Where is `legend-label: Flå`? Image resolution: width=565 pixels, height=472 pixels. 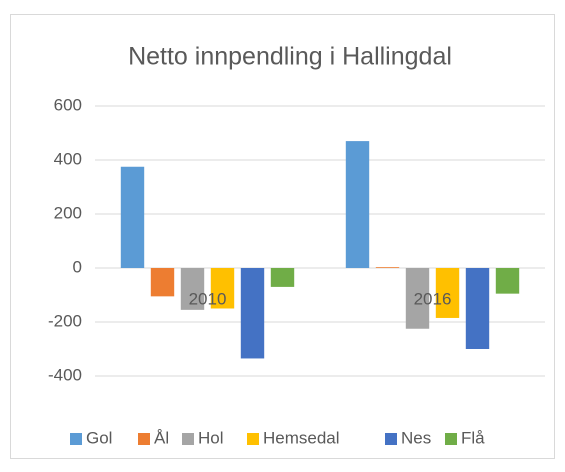
legend-label: Flå is located at coordinates (473, 437).